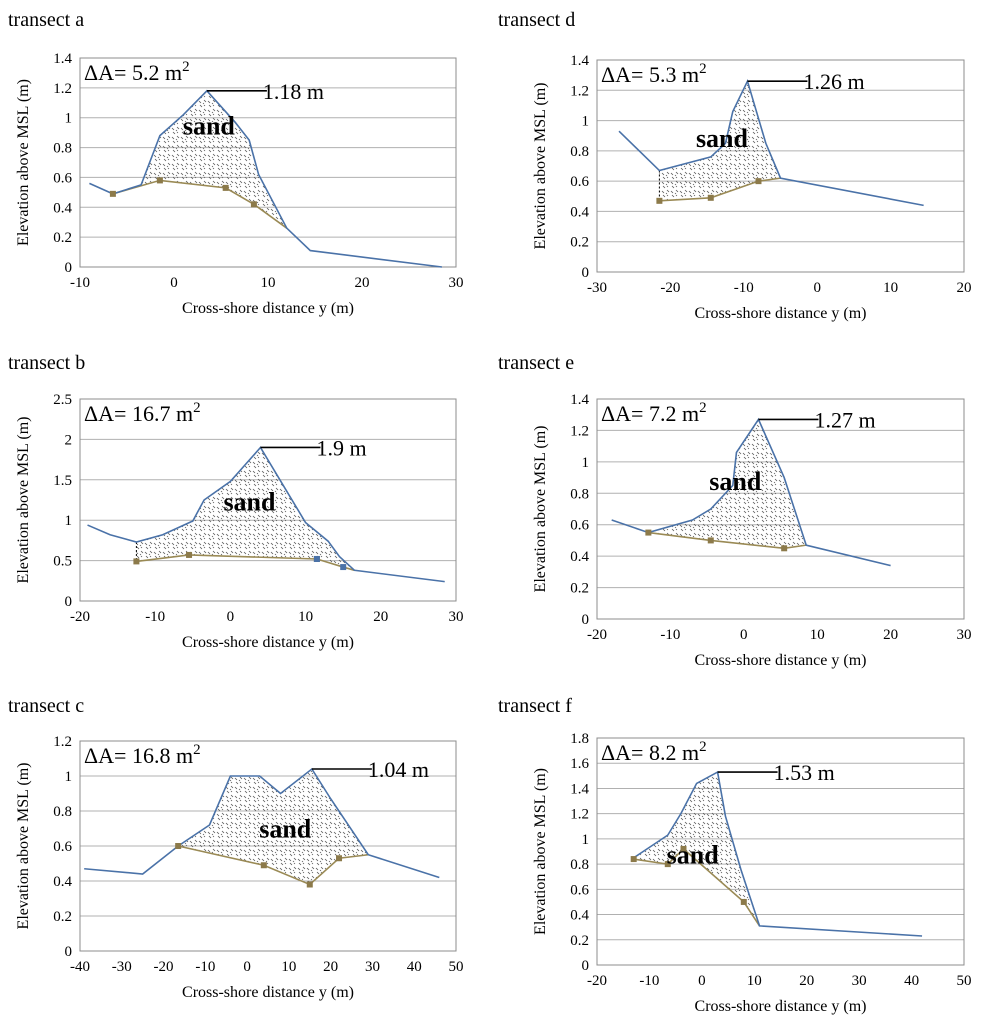 The width and height of the screenshot is (981, 1030). I want to click on transect-c-x-tick-label: -30, so click(122, 967).